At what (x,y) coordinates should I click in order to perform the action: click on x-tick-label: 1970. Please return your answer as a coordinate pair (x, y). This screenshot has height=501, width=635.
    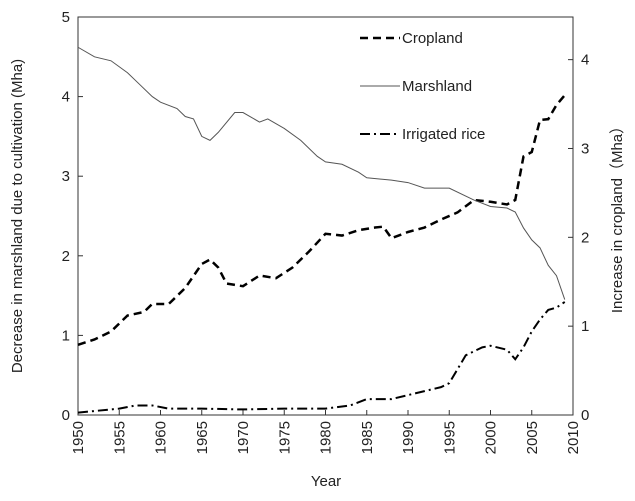
    Looking at the image, I should click on (243, 437).